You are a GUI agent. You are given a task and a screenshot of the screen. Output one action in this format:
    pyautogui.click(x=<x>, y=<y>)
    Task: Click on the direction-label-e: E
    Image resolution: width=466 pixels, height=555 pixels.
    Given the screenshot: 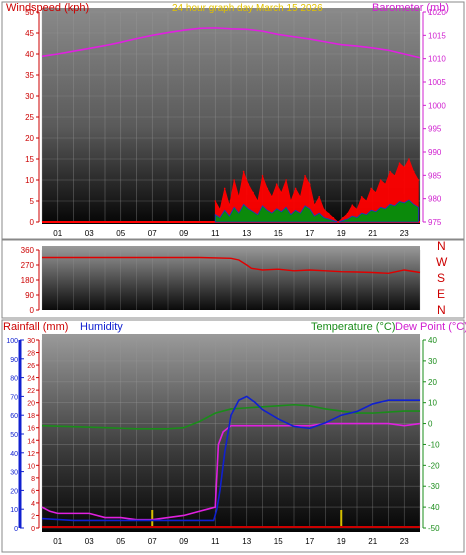 What is the action you would take?
    pyautogui.click(x=441, y=294)
    